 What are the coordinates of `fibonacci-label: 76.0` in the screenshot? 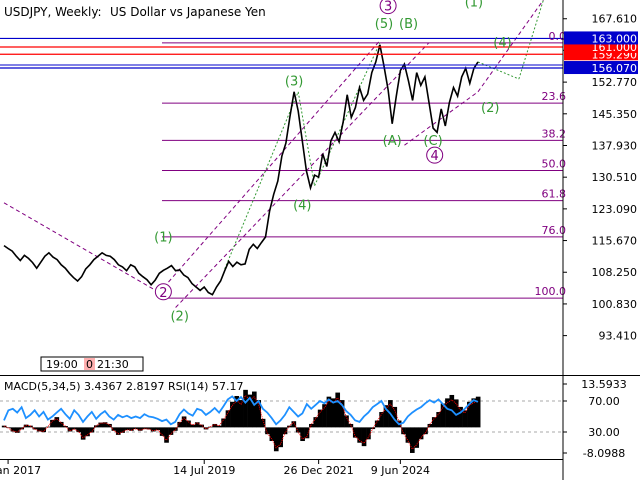 It's located at (554, 230).